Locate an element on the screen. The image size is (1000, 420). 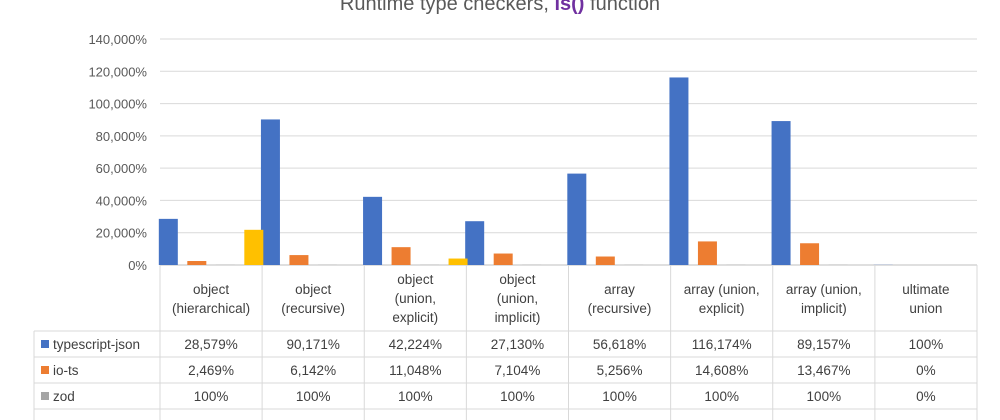
y-tick-label: 140,000% is located at coordinates (117, 39).